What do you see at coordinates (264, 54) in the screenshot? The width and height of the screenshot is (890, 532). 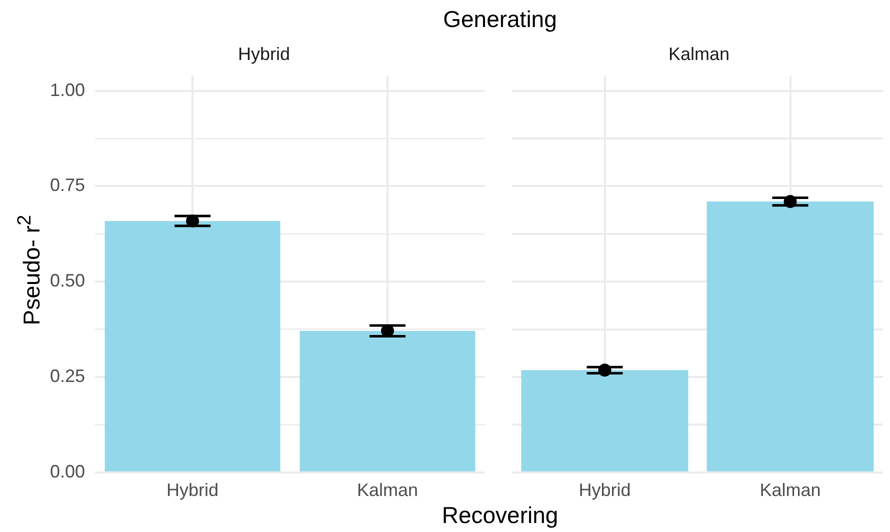 I see `chart-subtitle: Hybrid` at bounding box center [264, 54].